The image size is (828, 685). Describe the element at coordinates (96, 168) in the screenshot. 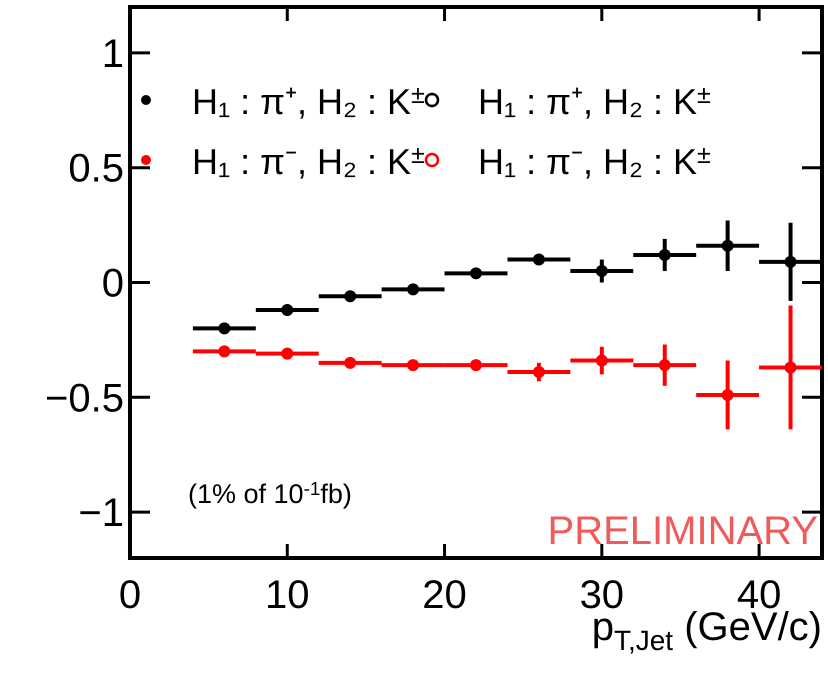

I see `y-tick-label: 0.5` at that location.